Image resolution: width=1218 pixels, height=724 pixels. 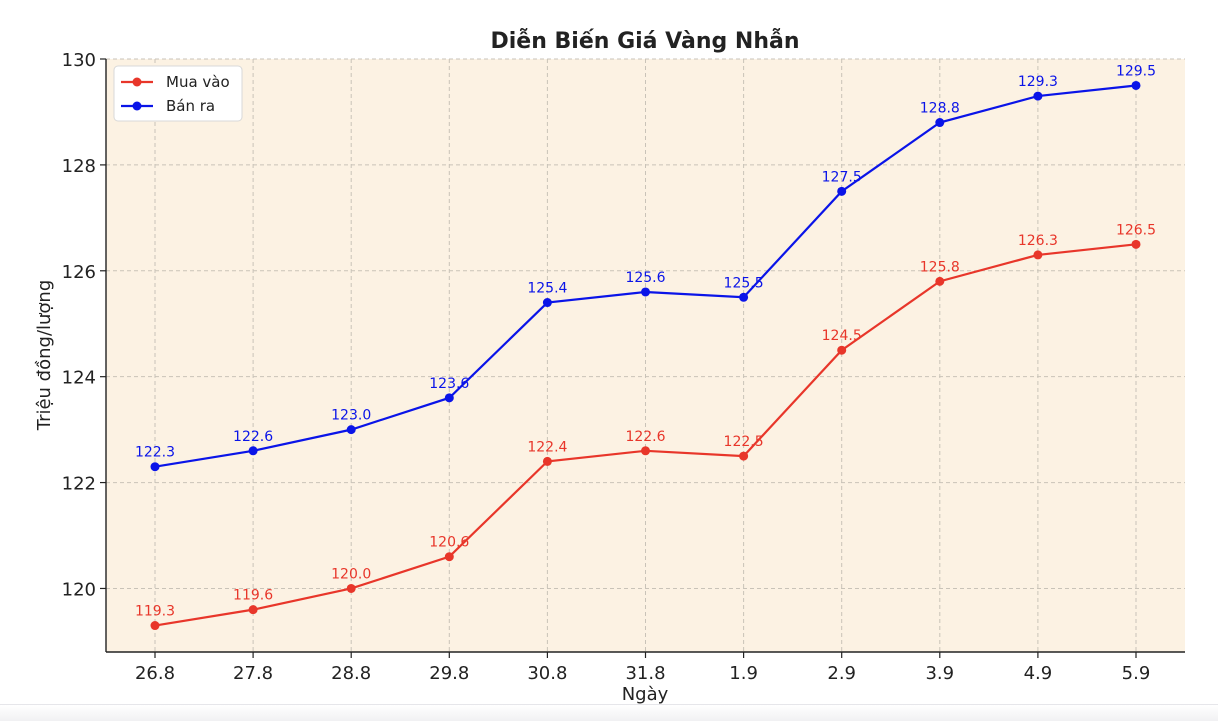 What do you see at coordinates (940, 267) in the screenshot?
I see `data-label: 125.8` at bounding box center [940, 267].